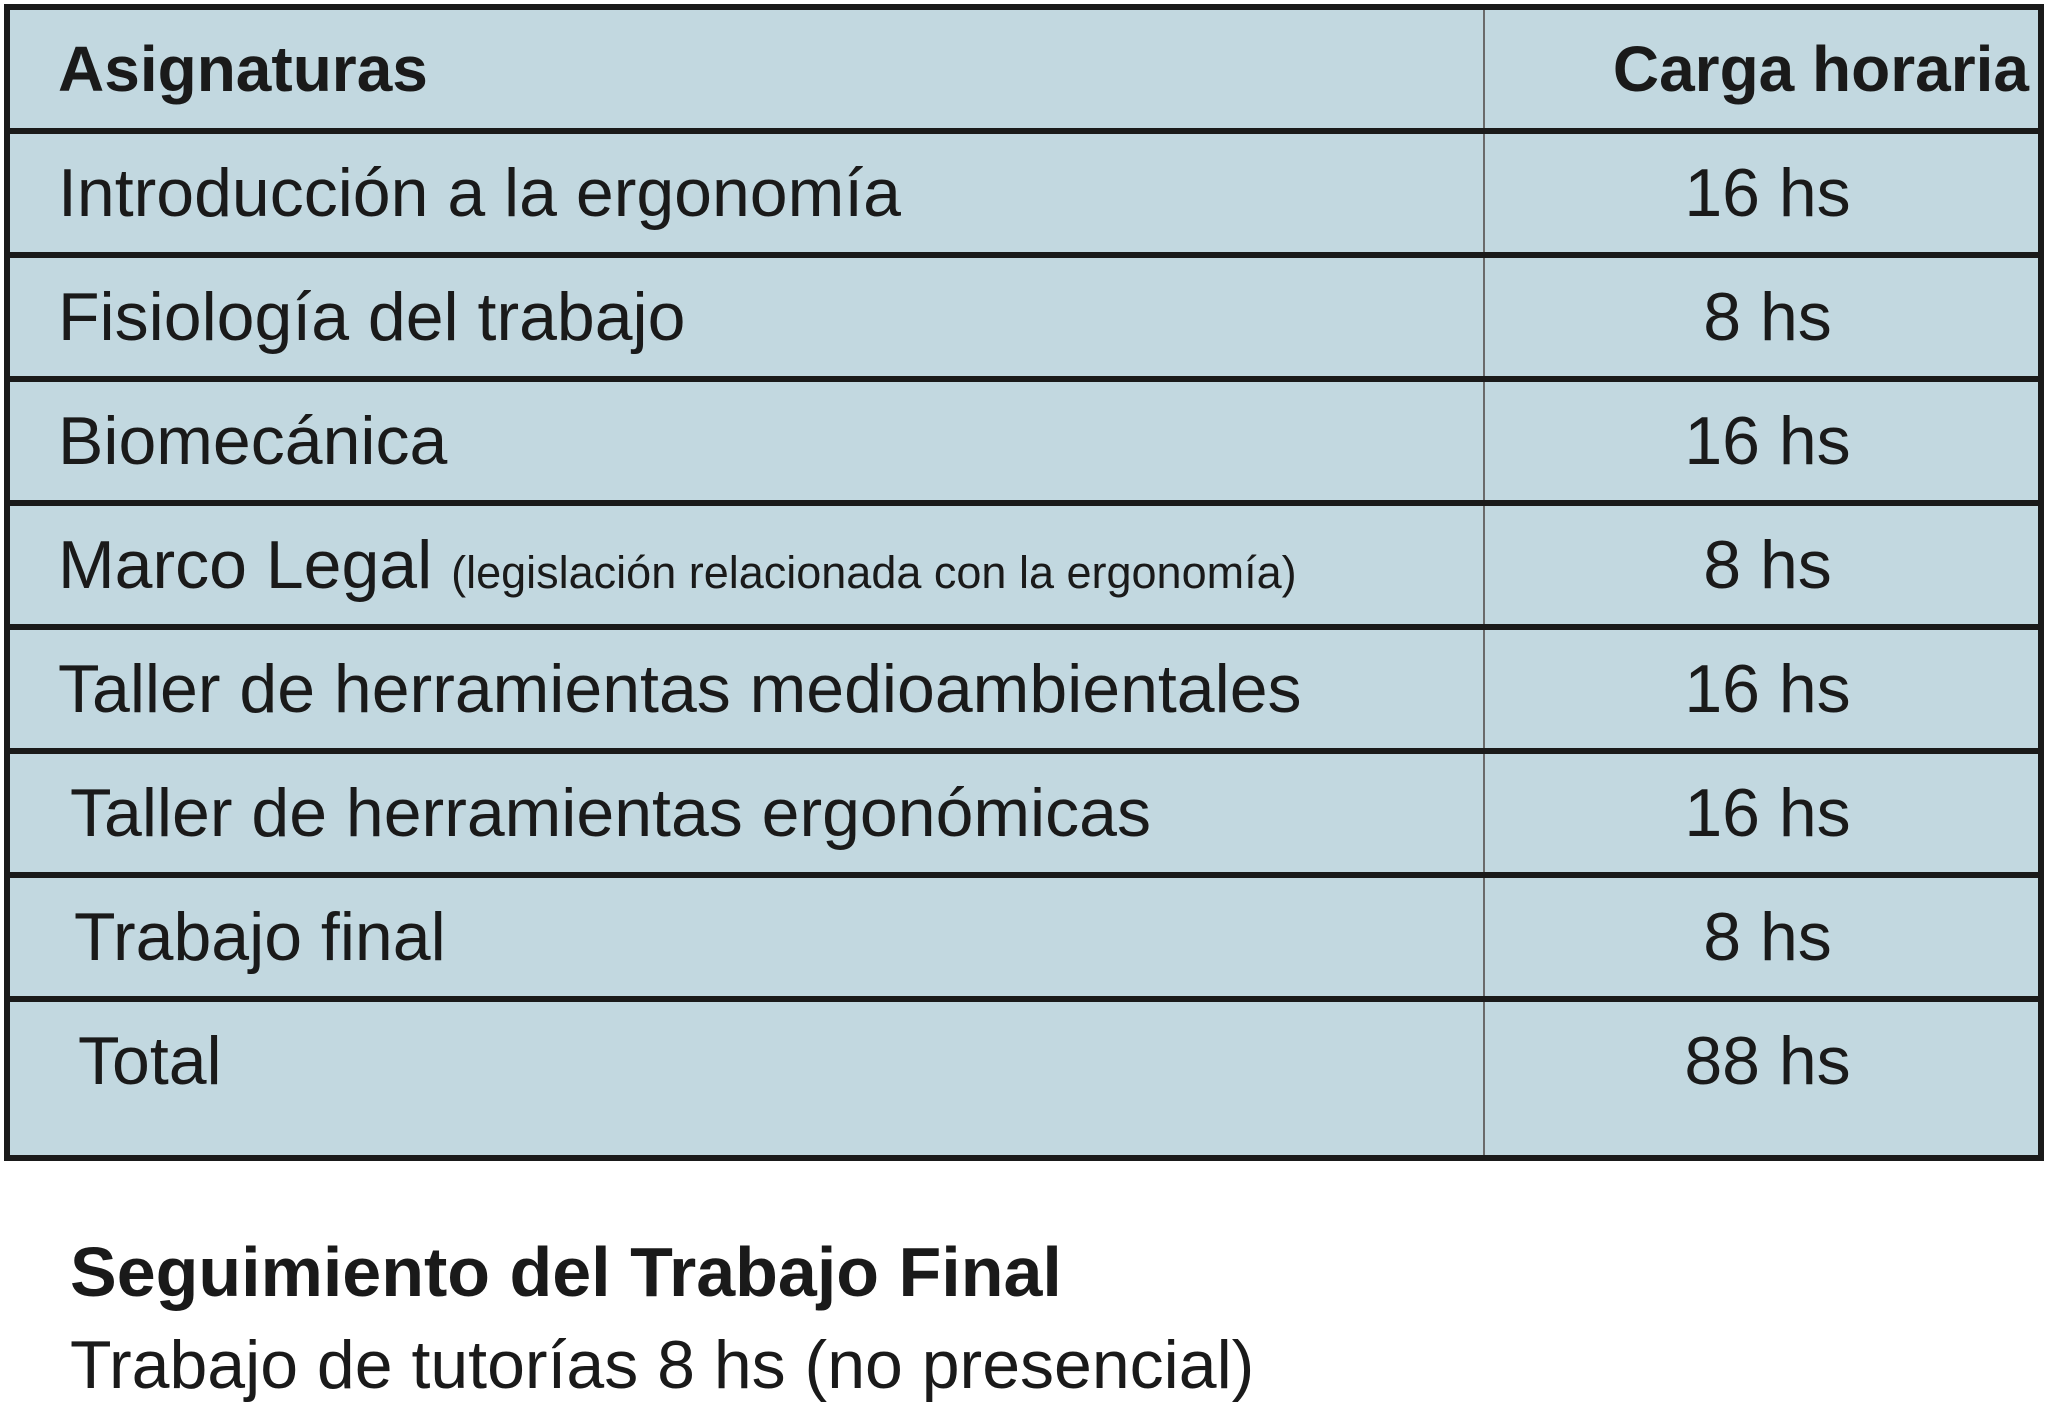 This screenshot has width=2049, height=1411. What do you see at coordinates (479, 193) in the screenshot?
I see `subject-cell: Introducción a la ergonomía` at bounding box center [479, 193].